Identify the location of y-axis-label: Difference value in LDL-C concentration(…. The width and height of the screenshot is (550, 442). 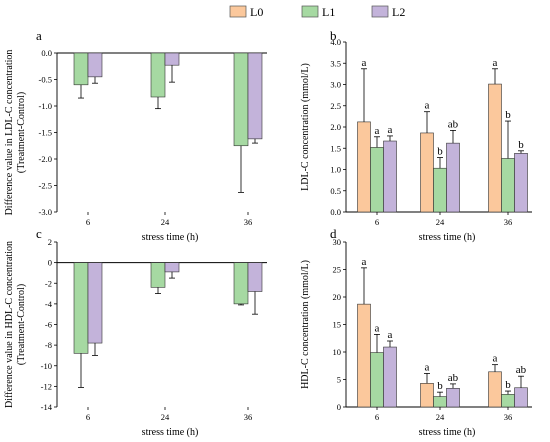
(15, 133).